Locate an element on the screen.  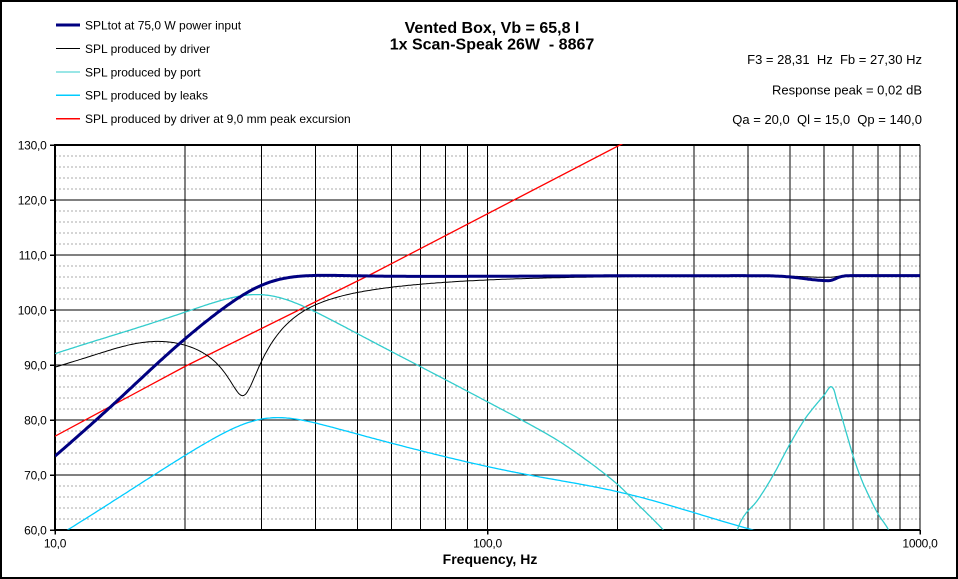
svg-text: 60,0 is located at coordinates (35, 530).